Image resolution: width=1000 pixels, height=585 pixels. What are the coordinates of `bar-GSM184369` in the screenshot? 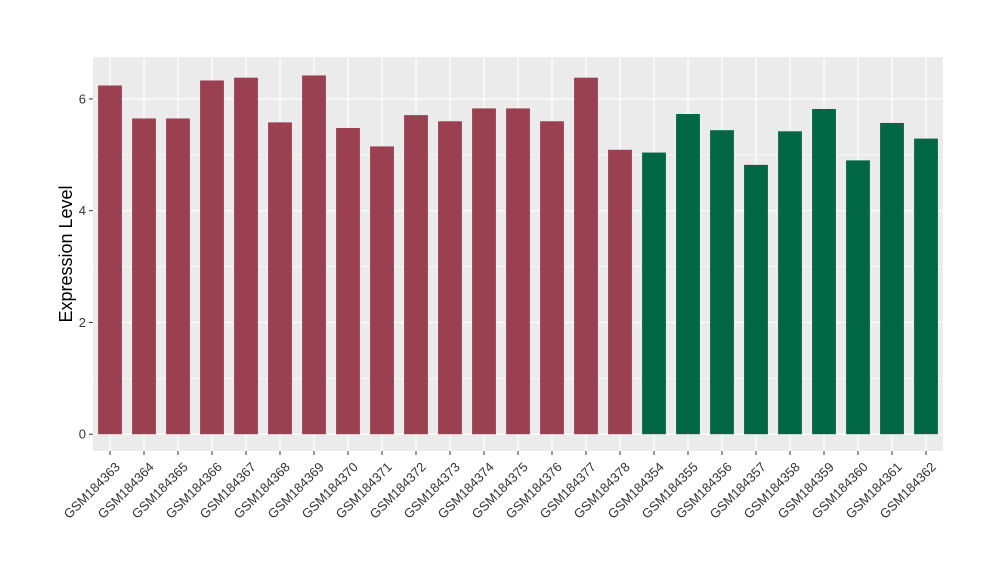 It's located at (314, 255).